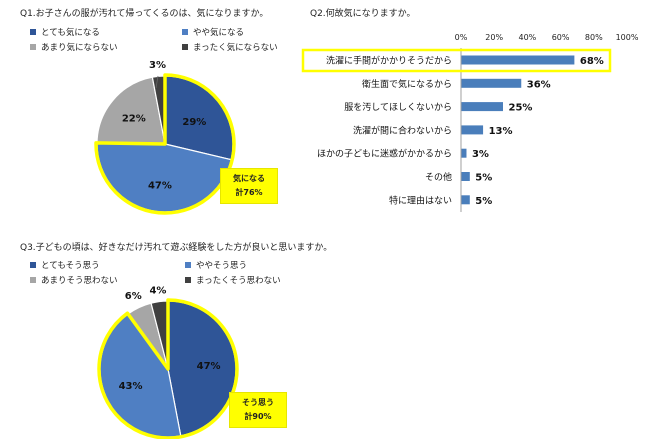 This screenshot has height=439, width=650. What do you see at coordinates (461, 37) in the screenshot?
I see `q2-x-tick-0: 0%` at bounding box center [461, 37].